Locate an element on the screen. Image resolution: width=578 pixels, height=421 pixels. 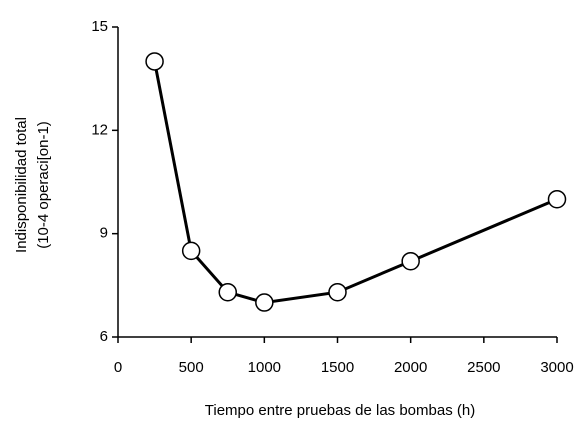
x-tick-label: 2500 is located at coordinates (483, 367).